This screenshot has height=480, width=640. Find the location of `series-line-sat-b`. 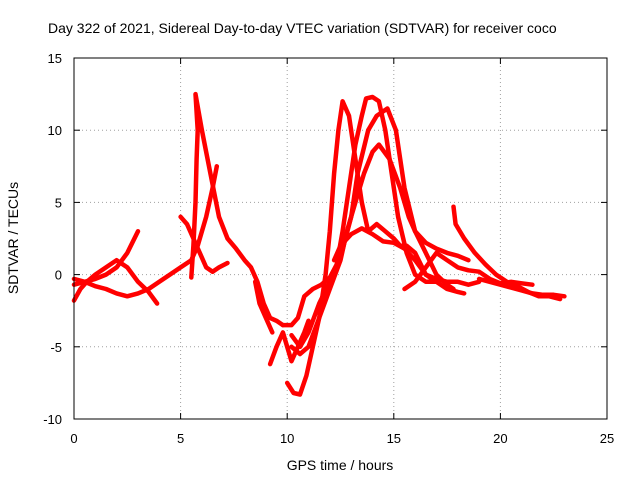

series-line-sat-b is located at coordinates (115, 281).